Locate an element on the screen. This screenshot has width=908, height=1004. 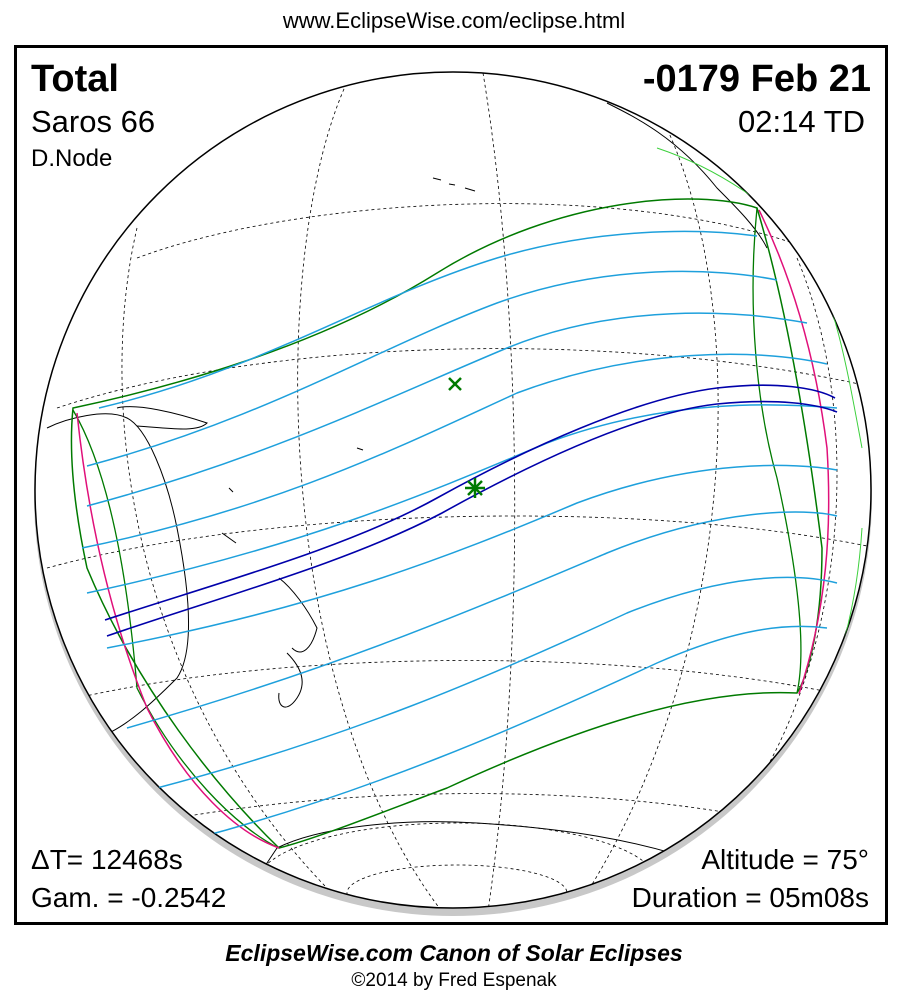
eclipse-date: -0179 Feb 21 is located at coordinates (756, 79).